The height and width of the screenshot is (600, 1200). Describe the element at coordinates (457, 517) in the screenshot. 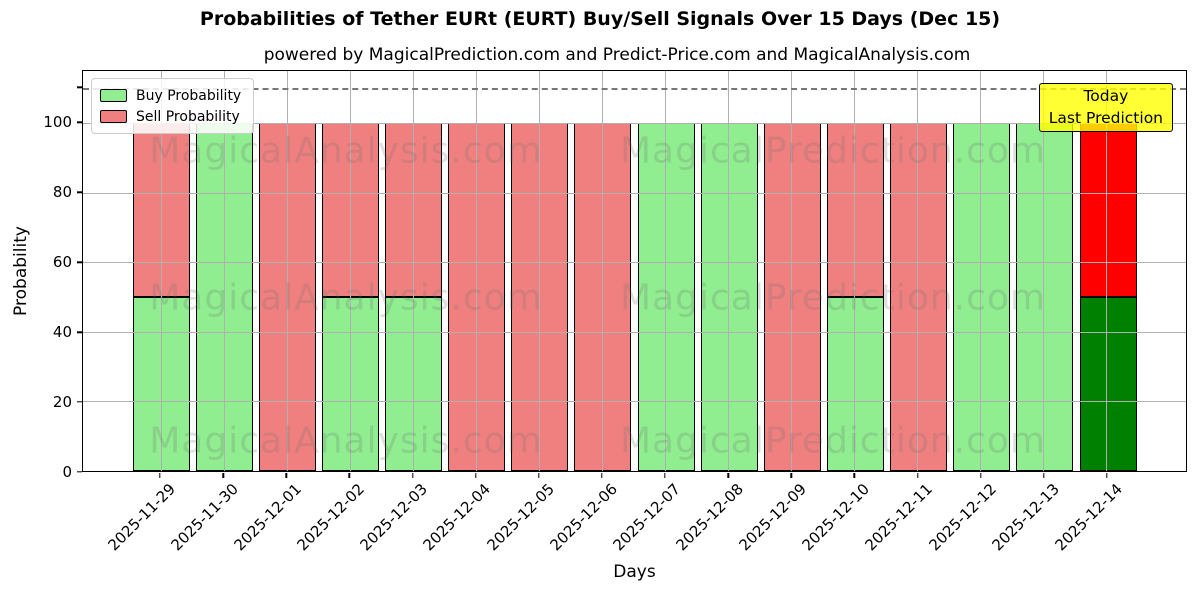

I see `x-tick-label: 2025-12-04` at that location.